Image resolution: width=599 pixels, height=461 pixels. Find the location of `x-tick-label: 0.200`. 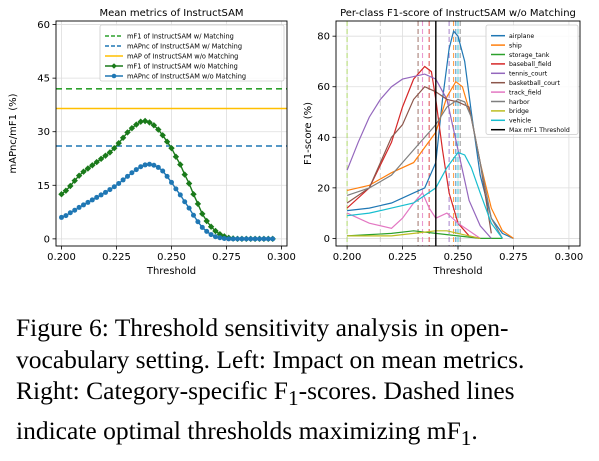

x-tick-label: 0.200 is located at coordinates (347, 257).